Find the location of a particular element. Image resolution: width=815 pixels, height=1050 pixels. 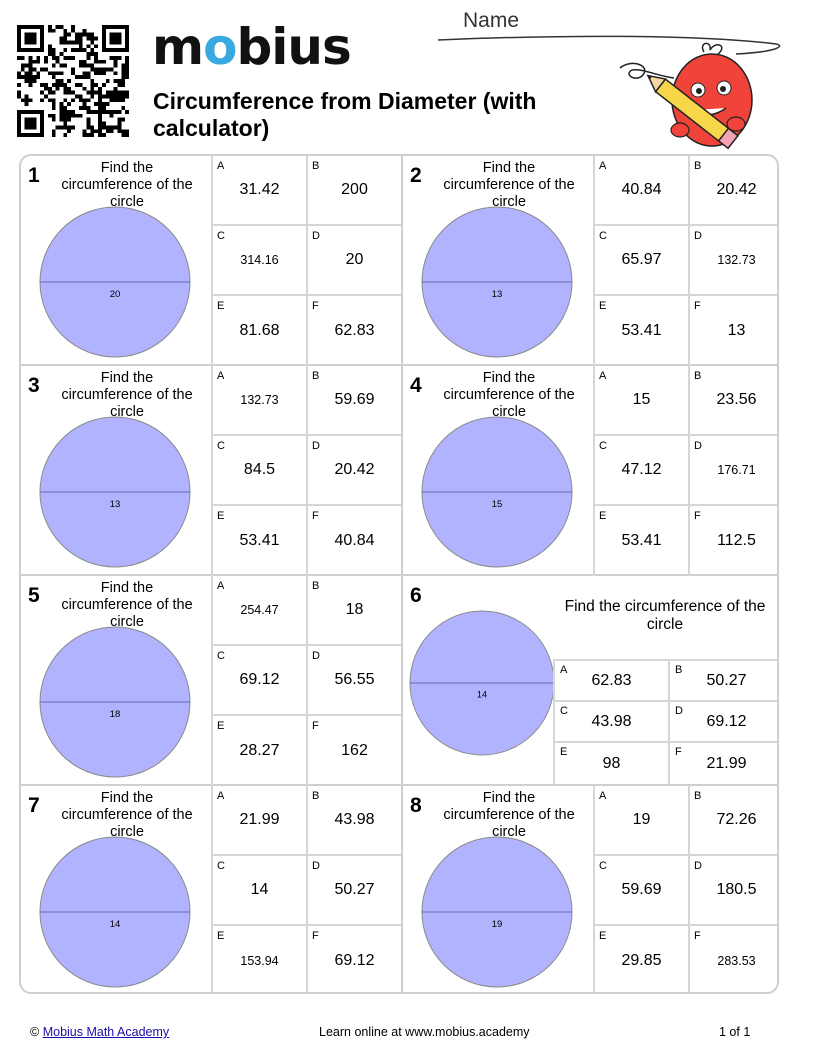

choice-value: 15 is located at coordinates (641, 399).